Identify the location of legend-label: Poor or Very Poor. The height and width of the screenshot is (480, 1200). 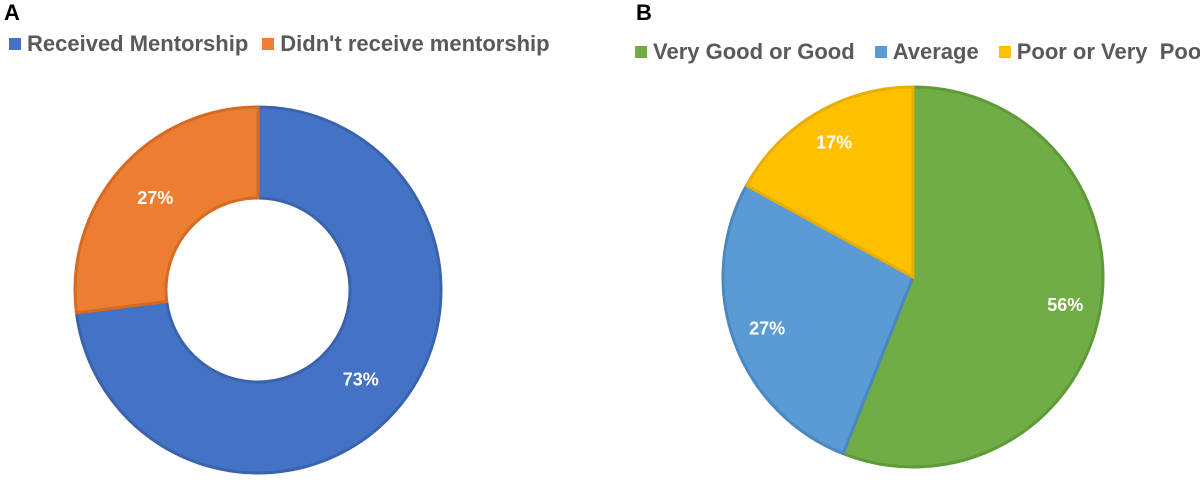
(1108, 51).